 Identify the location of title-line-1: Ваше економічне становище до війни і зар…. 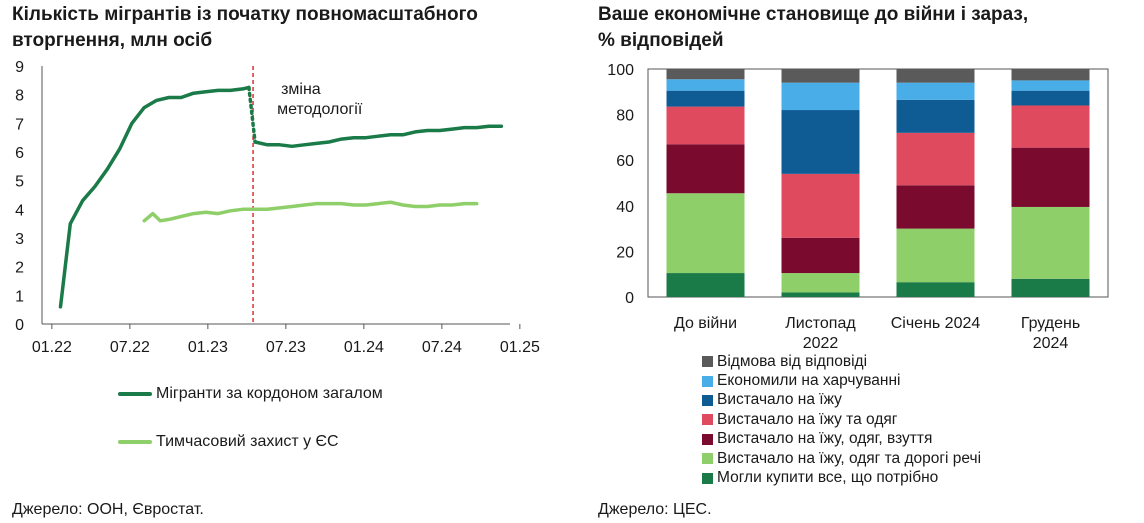
(813, 14).